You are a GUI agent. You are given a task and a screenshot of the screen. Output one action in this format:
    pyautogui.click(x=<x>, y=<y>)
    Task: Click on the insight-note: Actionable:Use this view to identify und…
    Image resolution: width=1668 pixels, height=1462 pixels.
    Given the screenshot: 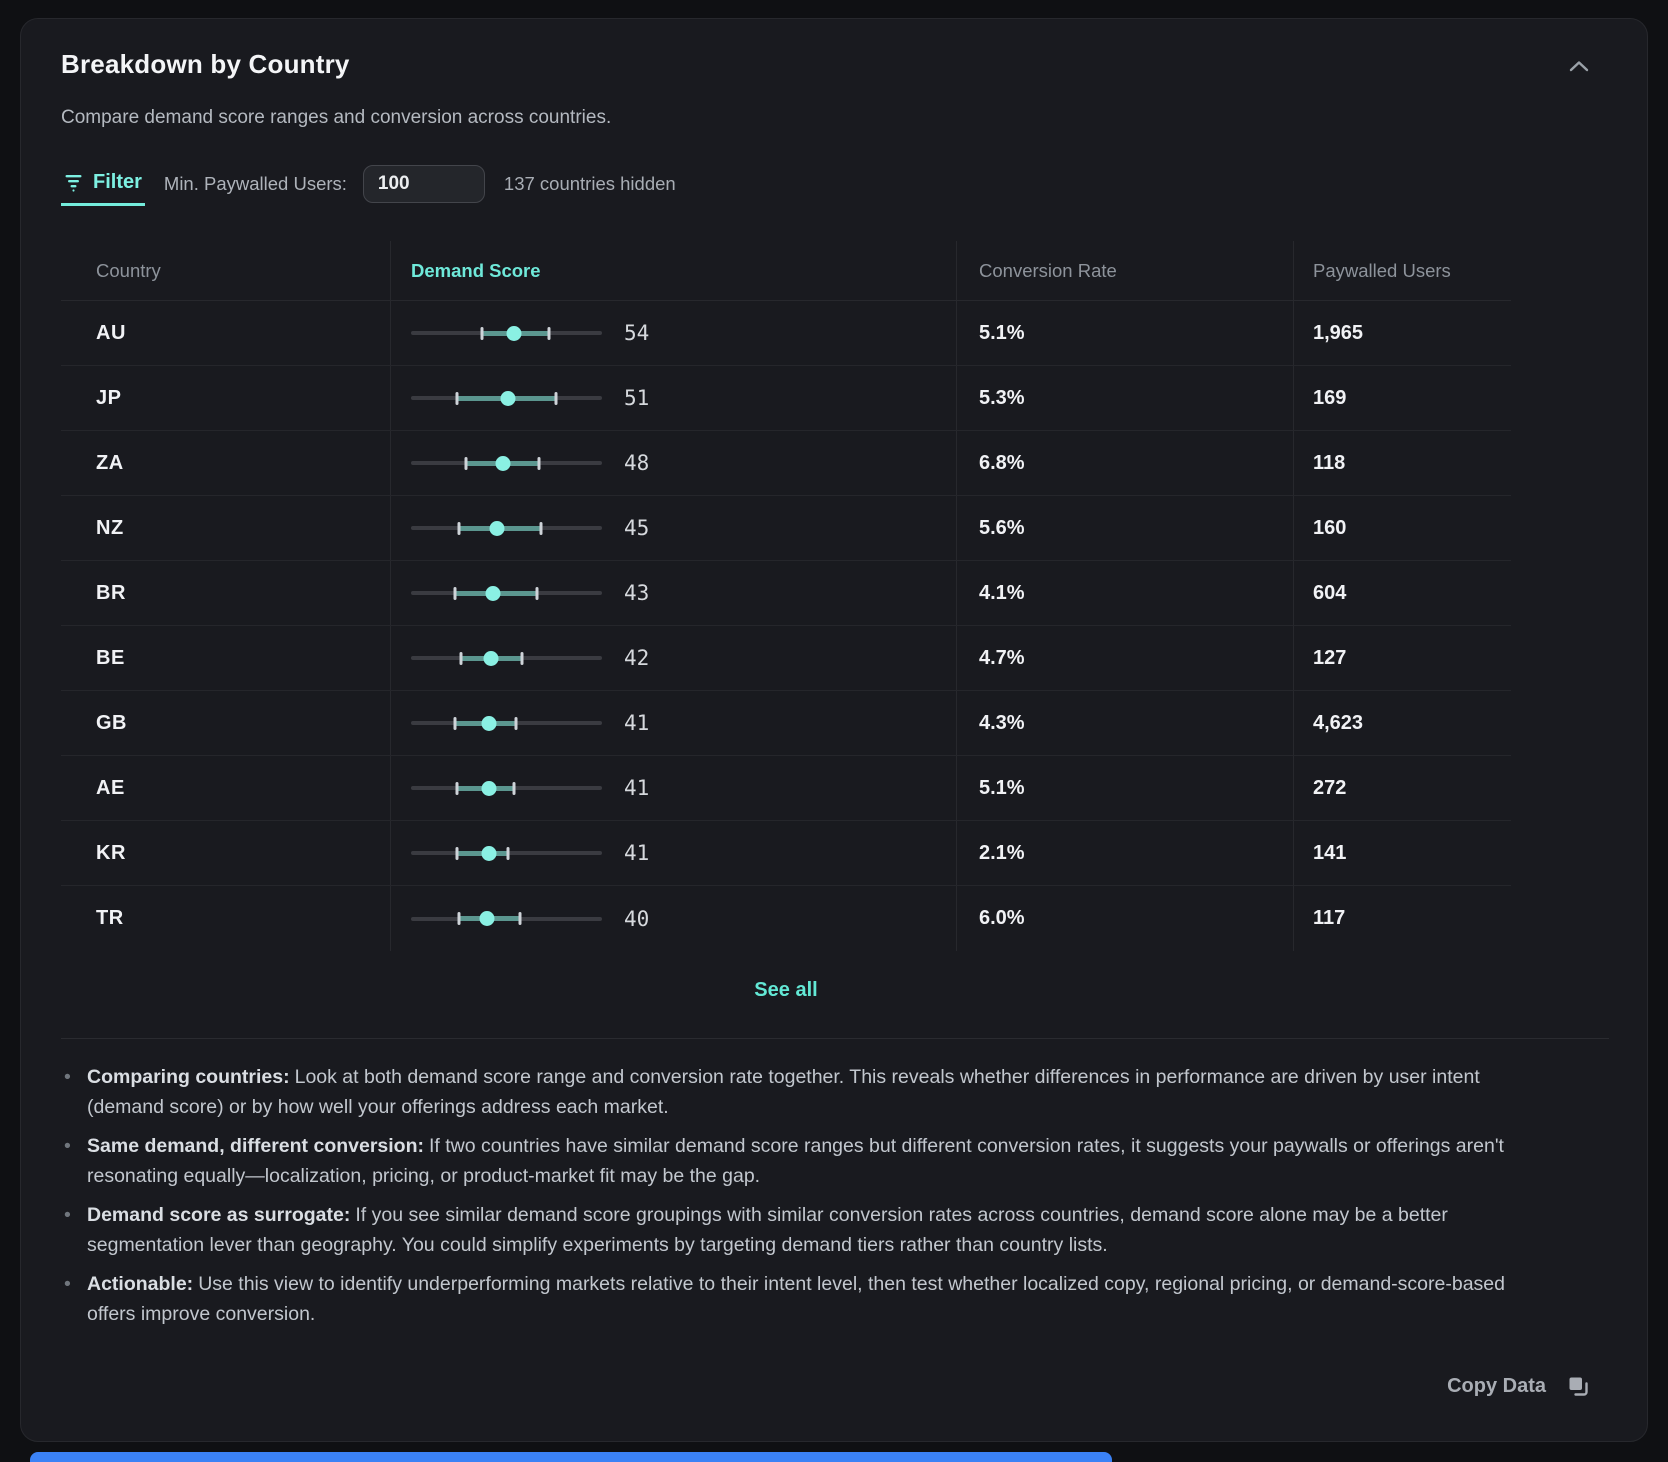 What is the action you would take?
    pyautogui.click(x=800, y=1299)
    